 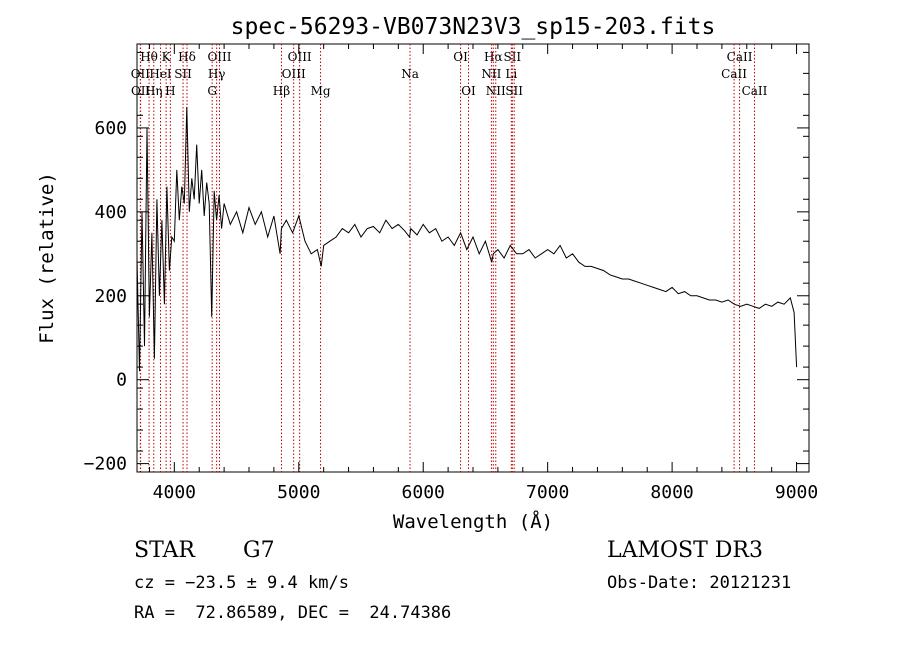 What do you see at coordinates (47, 258) in the screenshot?
I see `y-axis-label: Flux (relative)` at bounding box center [47, 258].